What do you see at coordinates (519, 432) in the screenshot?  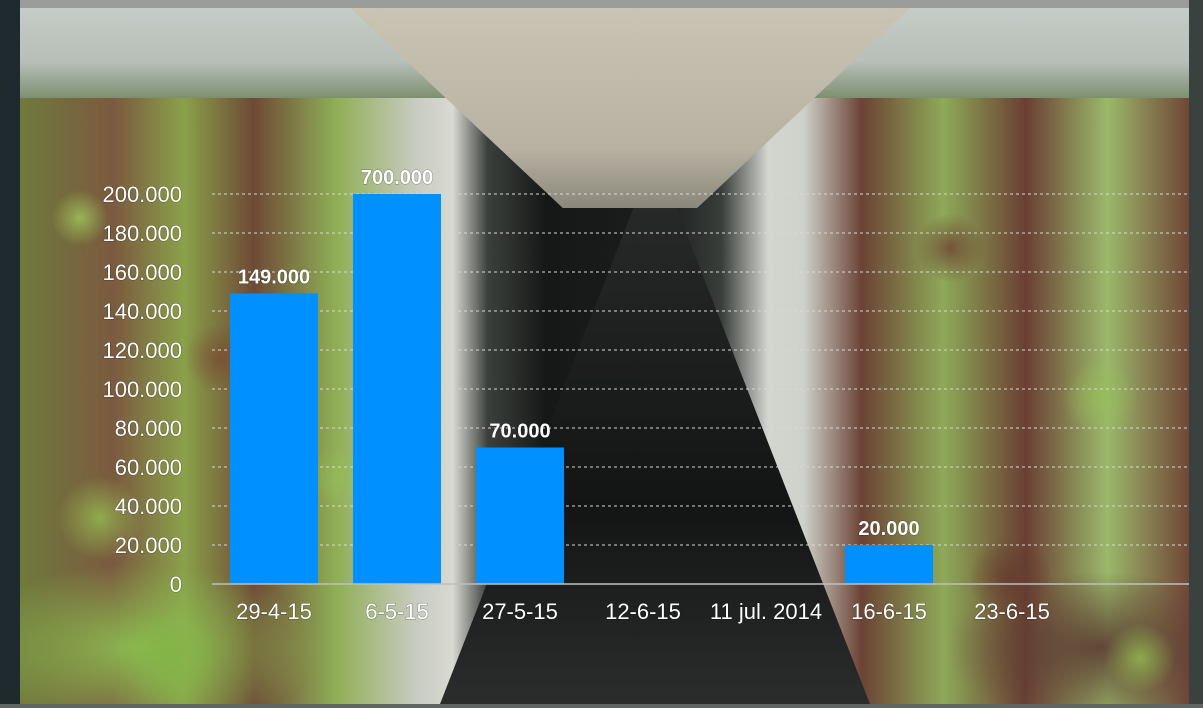 I see `data-label: 70.000` at bounding box center [519, 432].